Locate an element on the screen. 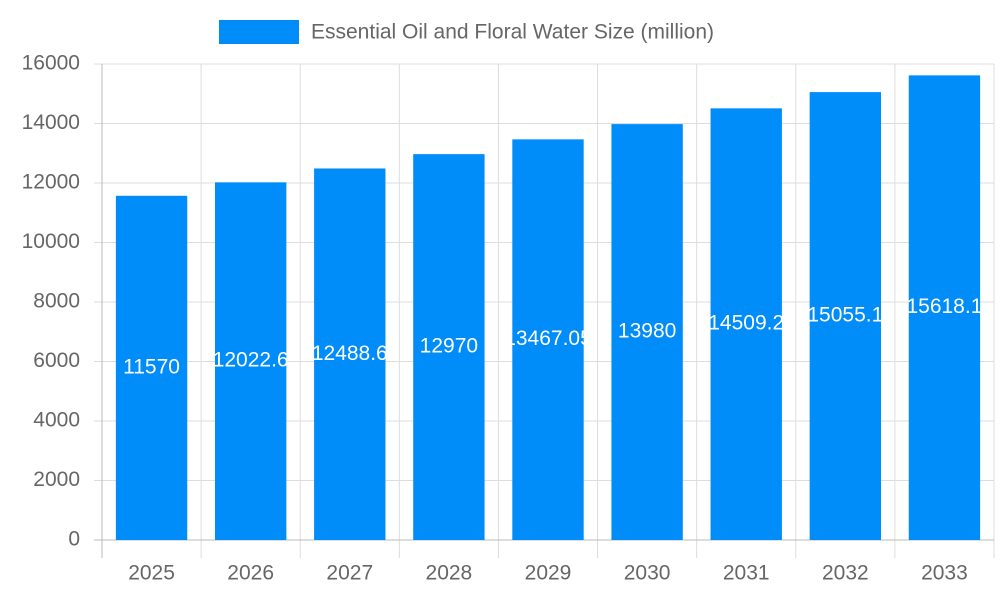 The image size is (1000, 600). x-tick-label: 2027 is located at coordinates (349, 573).